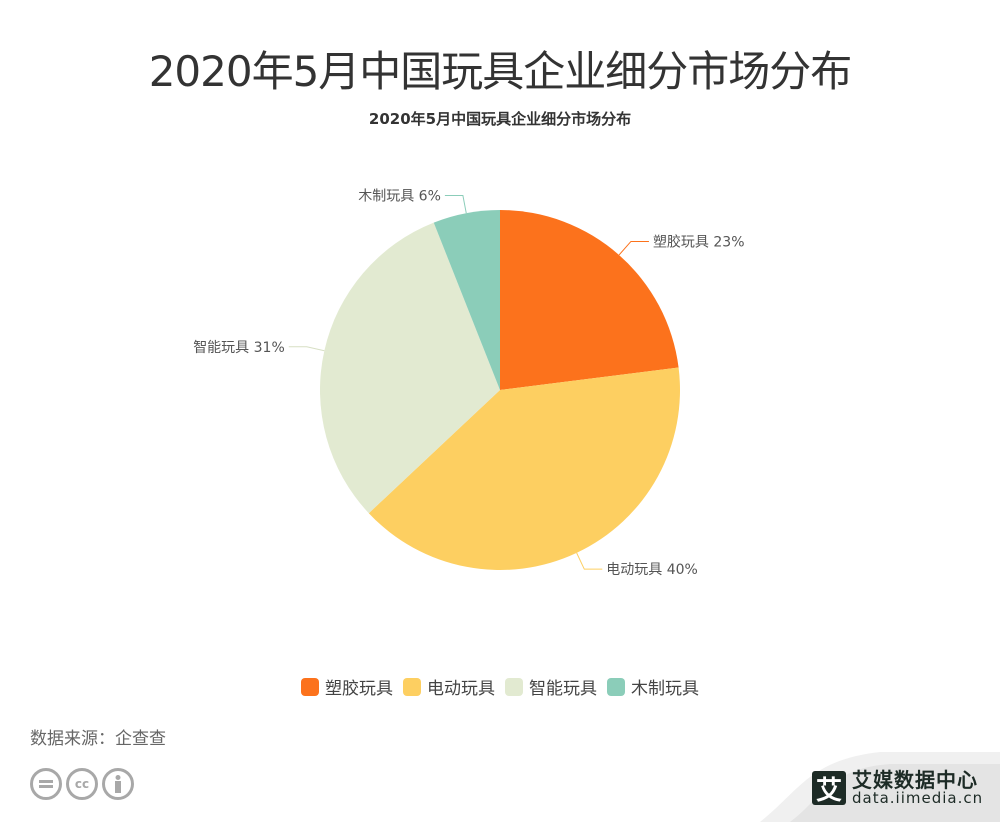 The image size is (1000, 822). Describe the element at coordinates (409, 368) in the screenshot. I see `slice-smart` at that location.